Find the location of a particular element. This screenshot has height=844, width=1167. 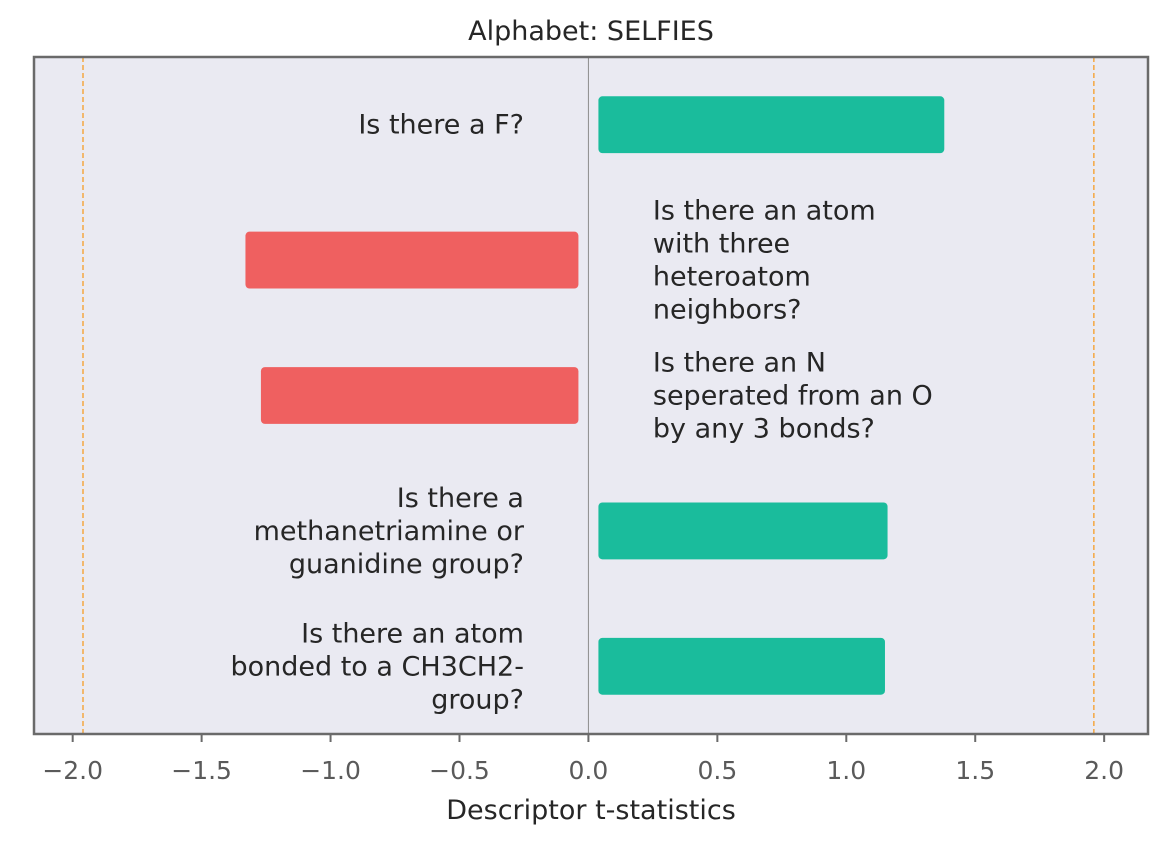

x-tick-label: 0.0 is located at coordinates (589, 770).